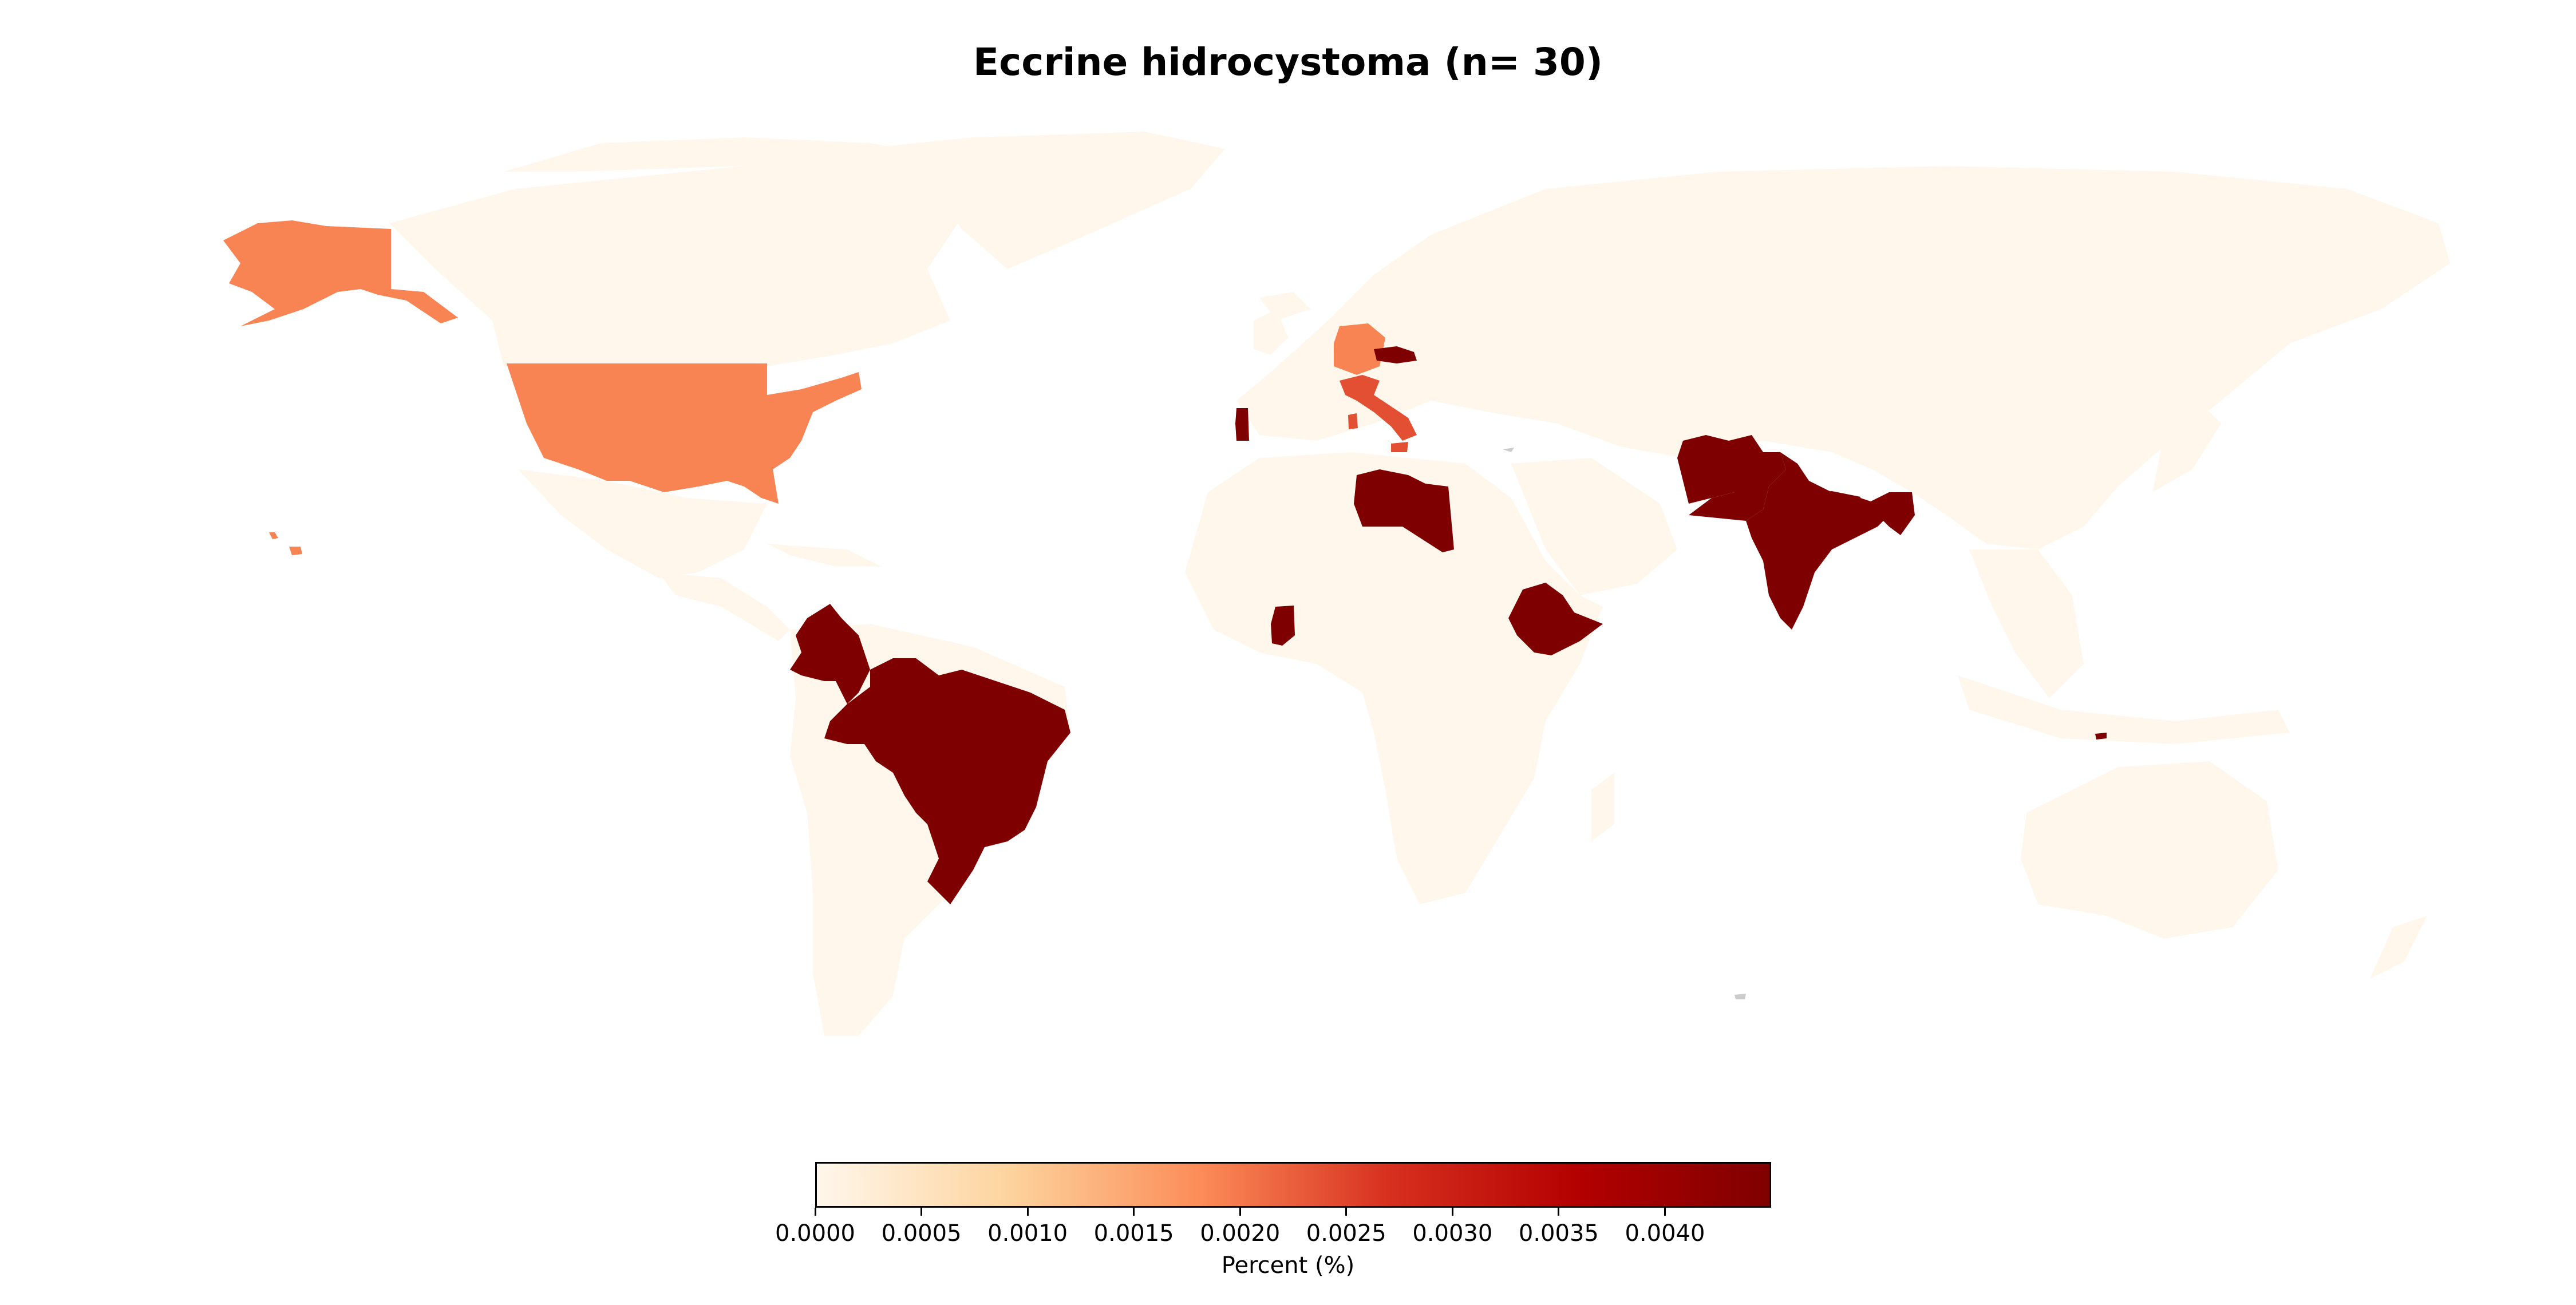 This screenshot has height=1305, width=2576. What do you see at coordinates (1359, 349) in the screenshot?
I see `region-austria` at bounding box center [1359, 349].